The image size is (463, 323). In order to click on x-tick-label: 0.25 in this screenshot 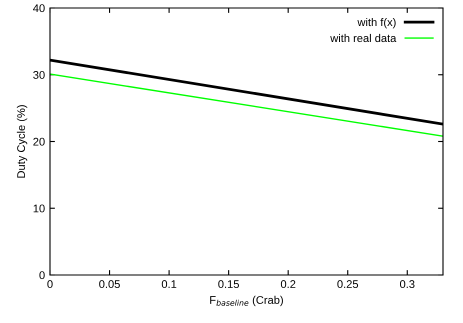, I will do `click(347, 284)`.